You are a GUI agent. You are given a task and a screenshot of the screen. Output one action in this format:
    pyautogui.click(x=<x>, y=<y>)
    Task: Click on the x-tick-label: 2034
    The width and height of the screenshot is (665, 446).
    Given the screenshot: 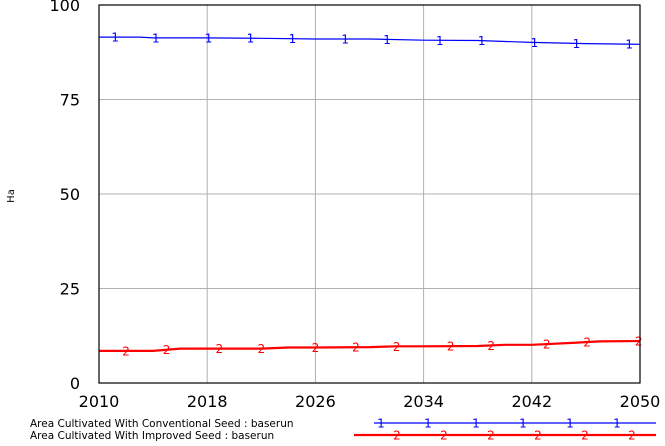 What is the action you would take?
    pyautogui.click(x=423, y=401)
    